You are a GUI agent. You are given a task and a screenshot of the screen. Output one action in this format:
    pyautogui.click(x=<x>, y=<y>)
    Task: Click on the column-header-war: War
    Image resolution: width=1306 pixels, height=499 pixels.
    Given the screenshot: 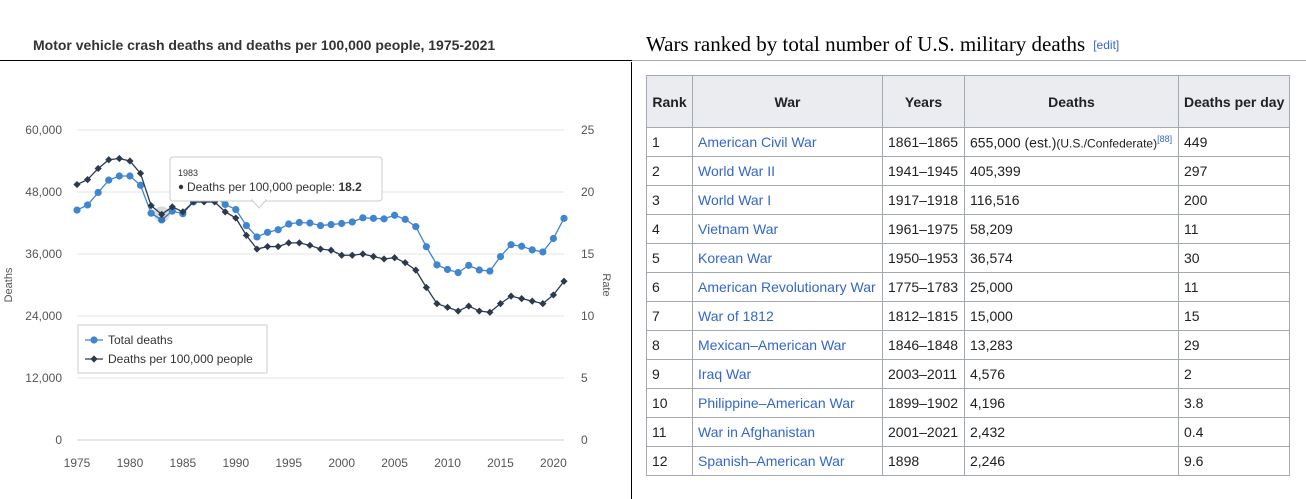 What is the action you would take?
    pyautogui.click(x=787, y=101)
    